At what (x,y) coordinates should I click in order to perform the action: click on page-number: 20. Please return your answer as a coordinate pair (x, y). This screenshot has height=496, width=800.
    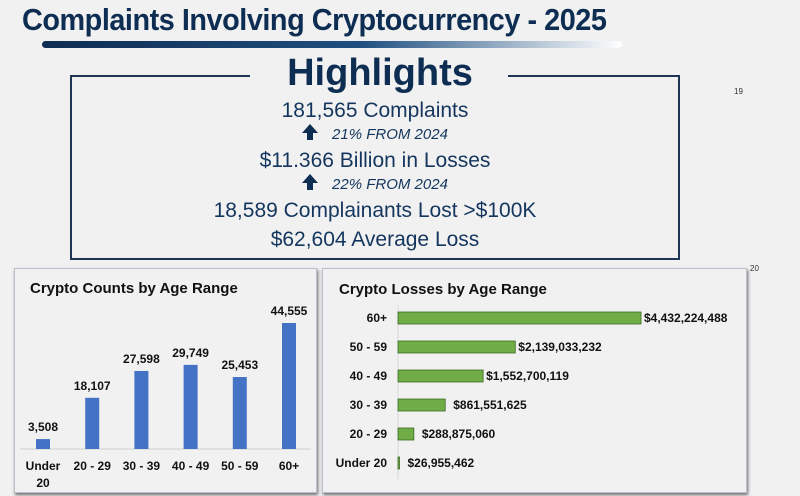
    Looking at the image, I should click on (754, 268).